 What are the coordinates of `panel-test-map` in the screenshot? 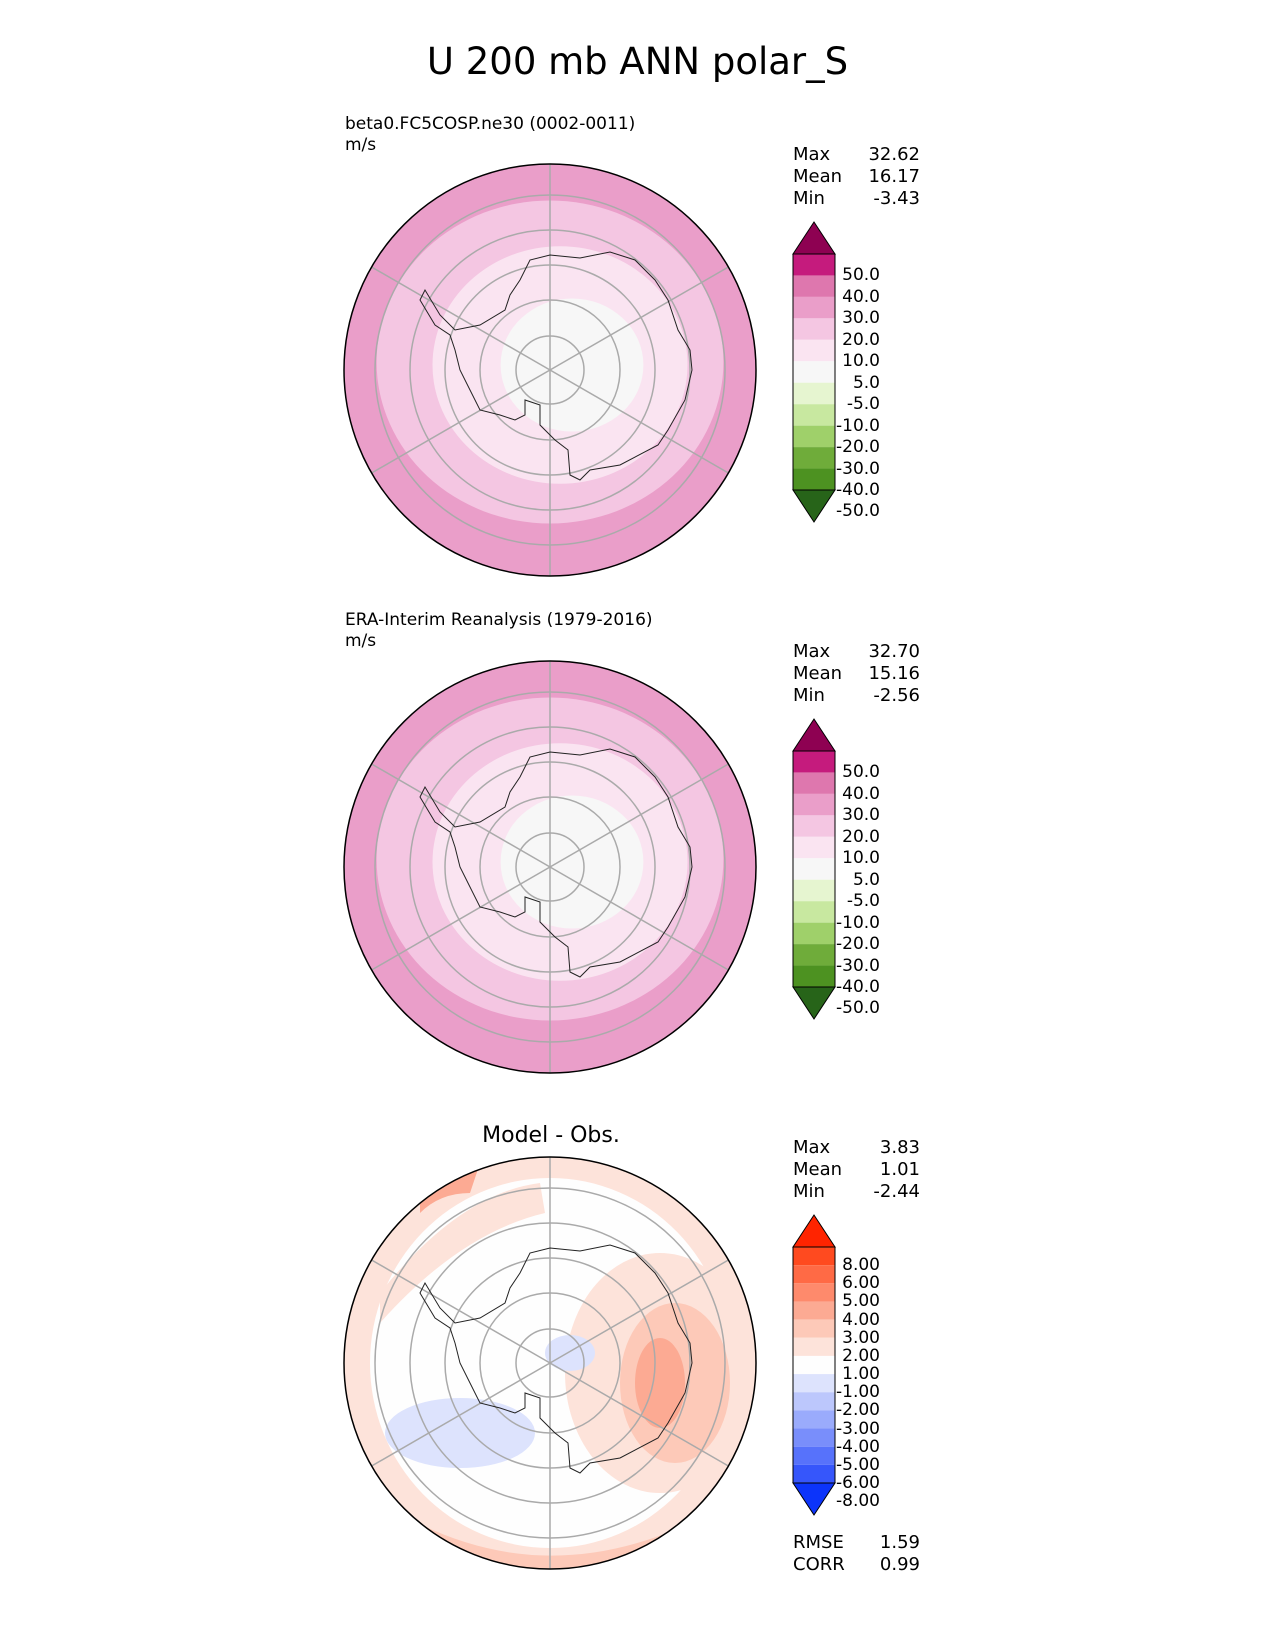 It's located at (550, 370).